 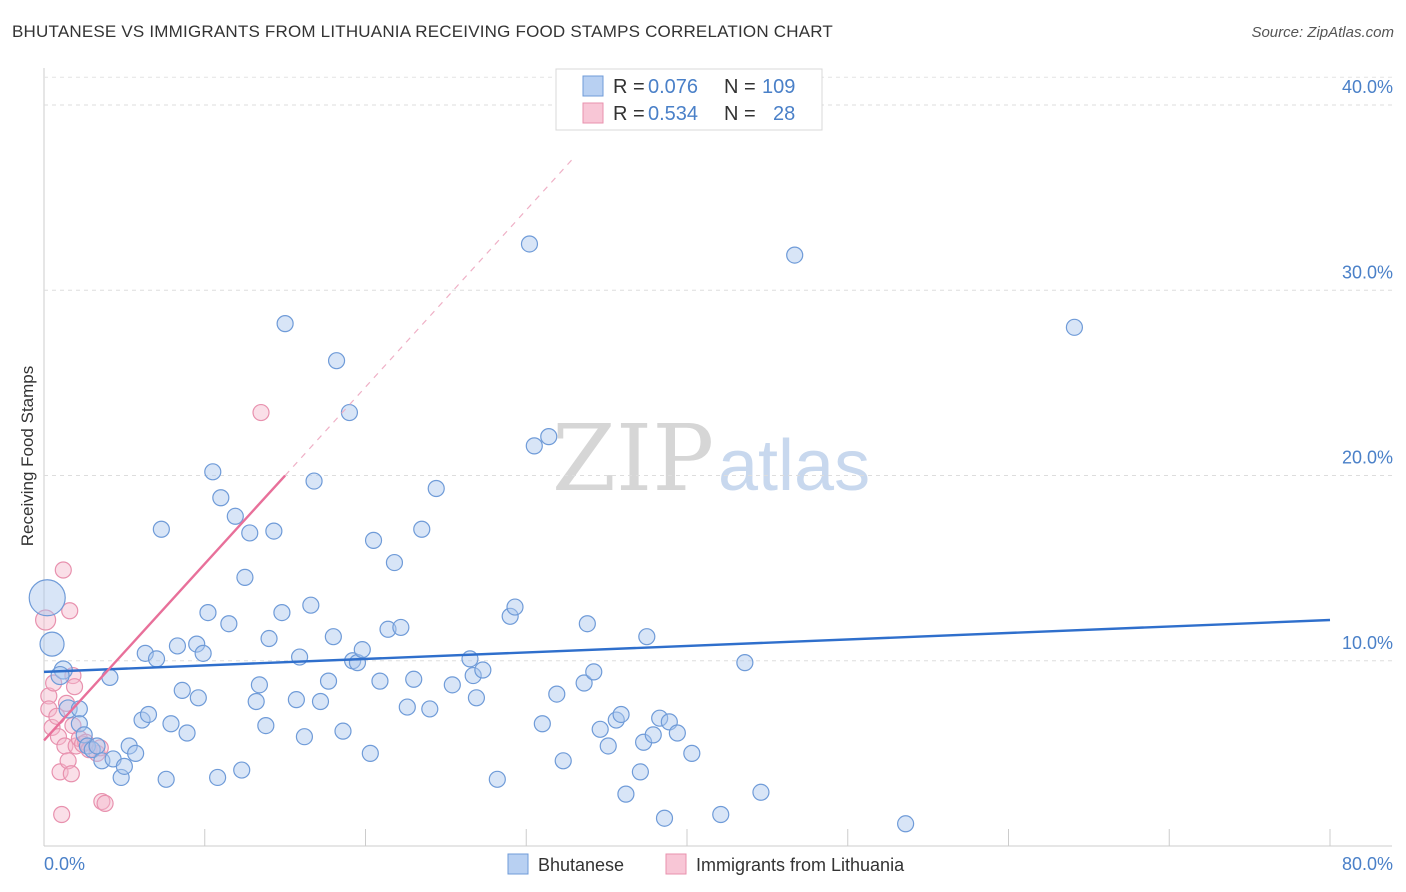 I want to click on series-legend: Bhutanese Immigrants from Lithuania, so click(x=706, y=864).